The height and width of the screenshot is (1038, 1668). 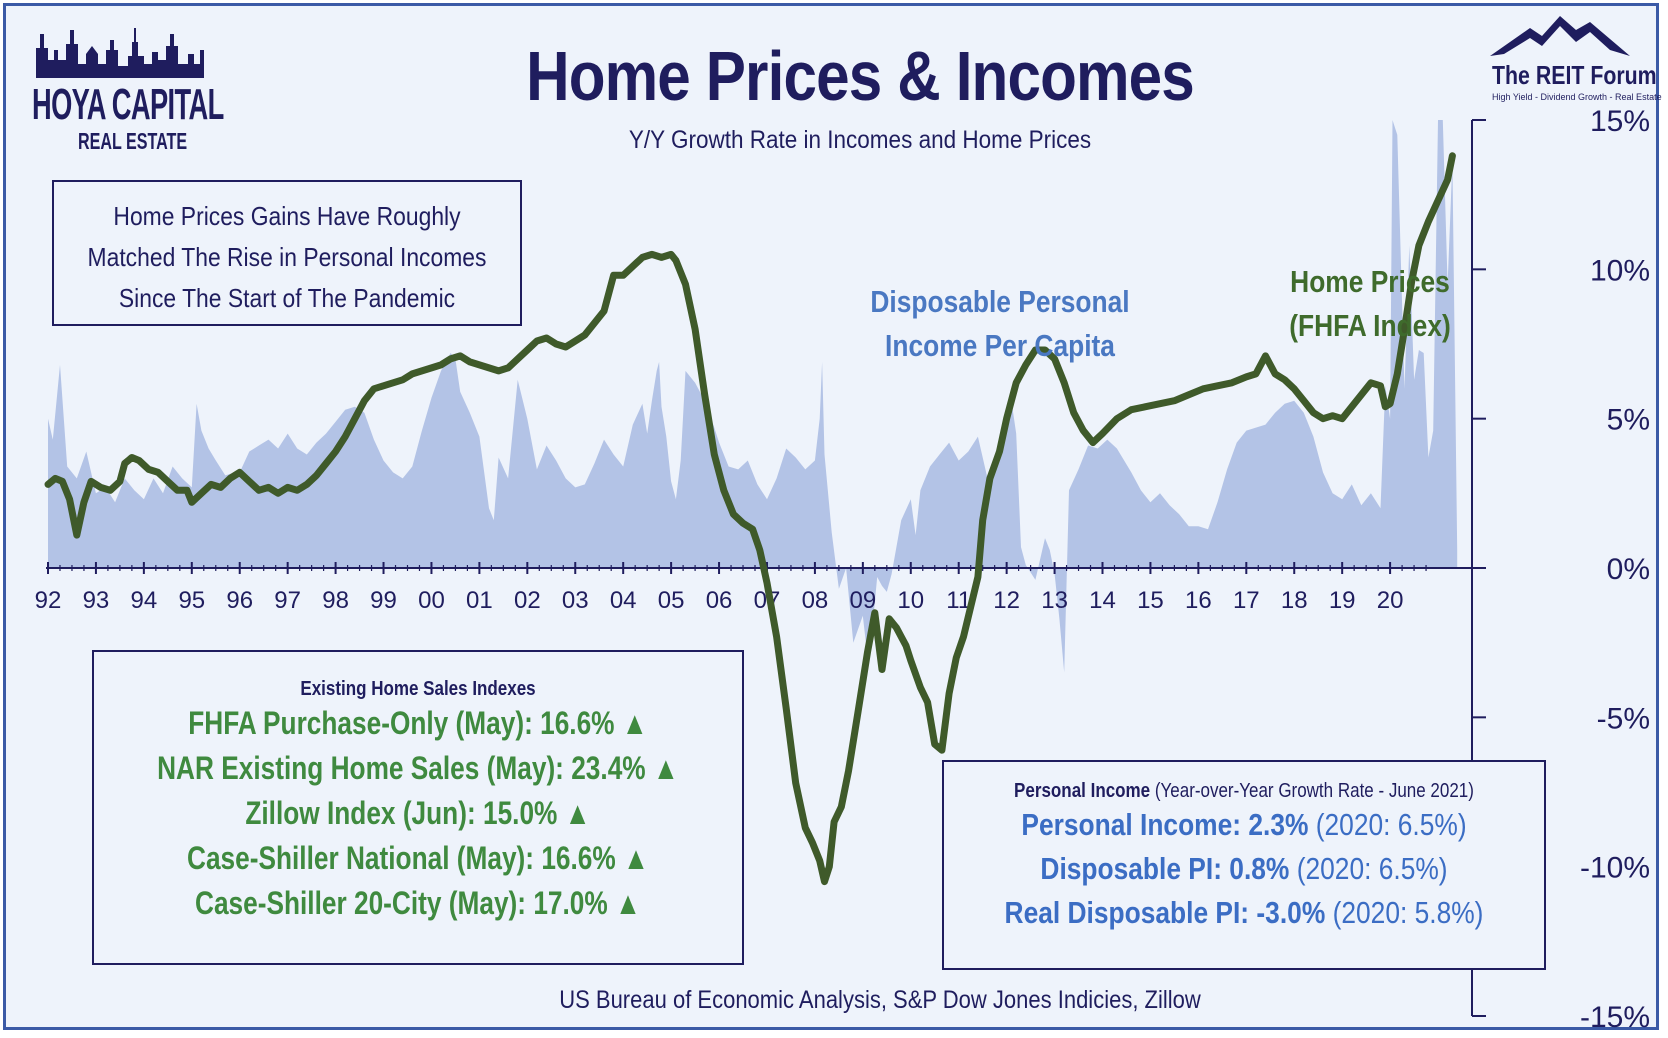 What do you see at coordinates (1623, 718) in the screenshot?
I see `y-tick-label: -5%` at bounding box center [1623, 718].